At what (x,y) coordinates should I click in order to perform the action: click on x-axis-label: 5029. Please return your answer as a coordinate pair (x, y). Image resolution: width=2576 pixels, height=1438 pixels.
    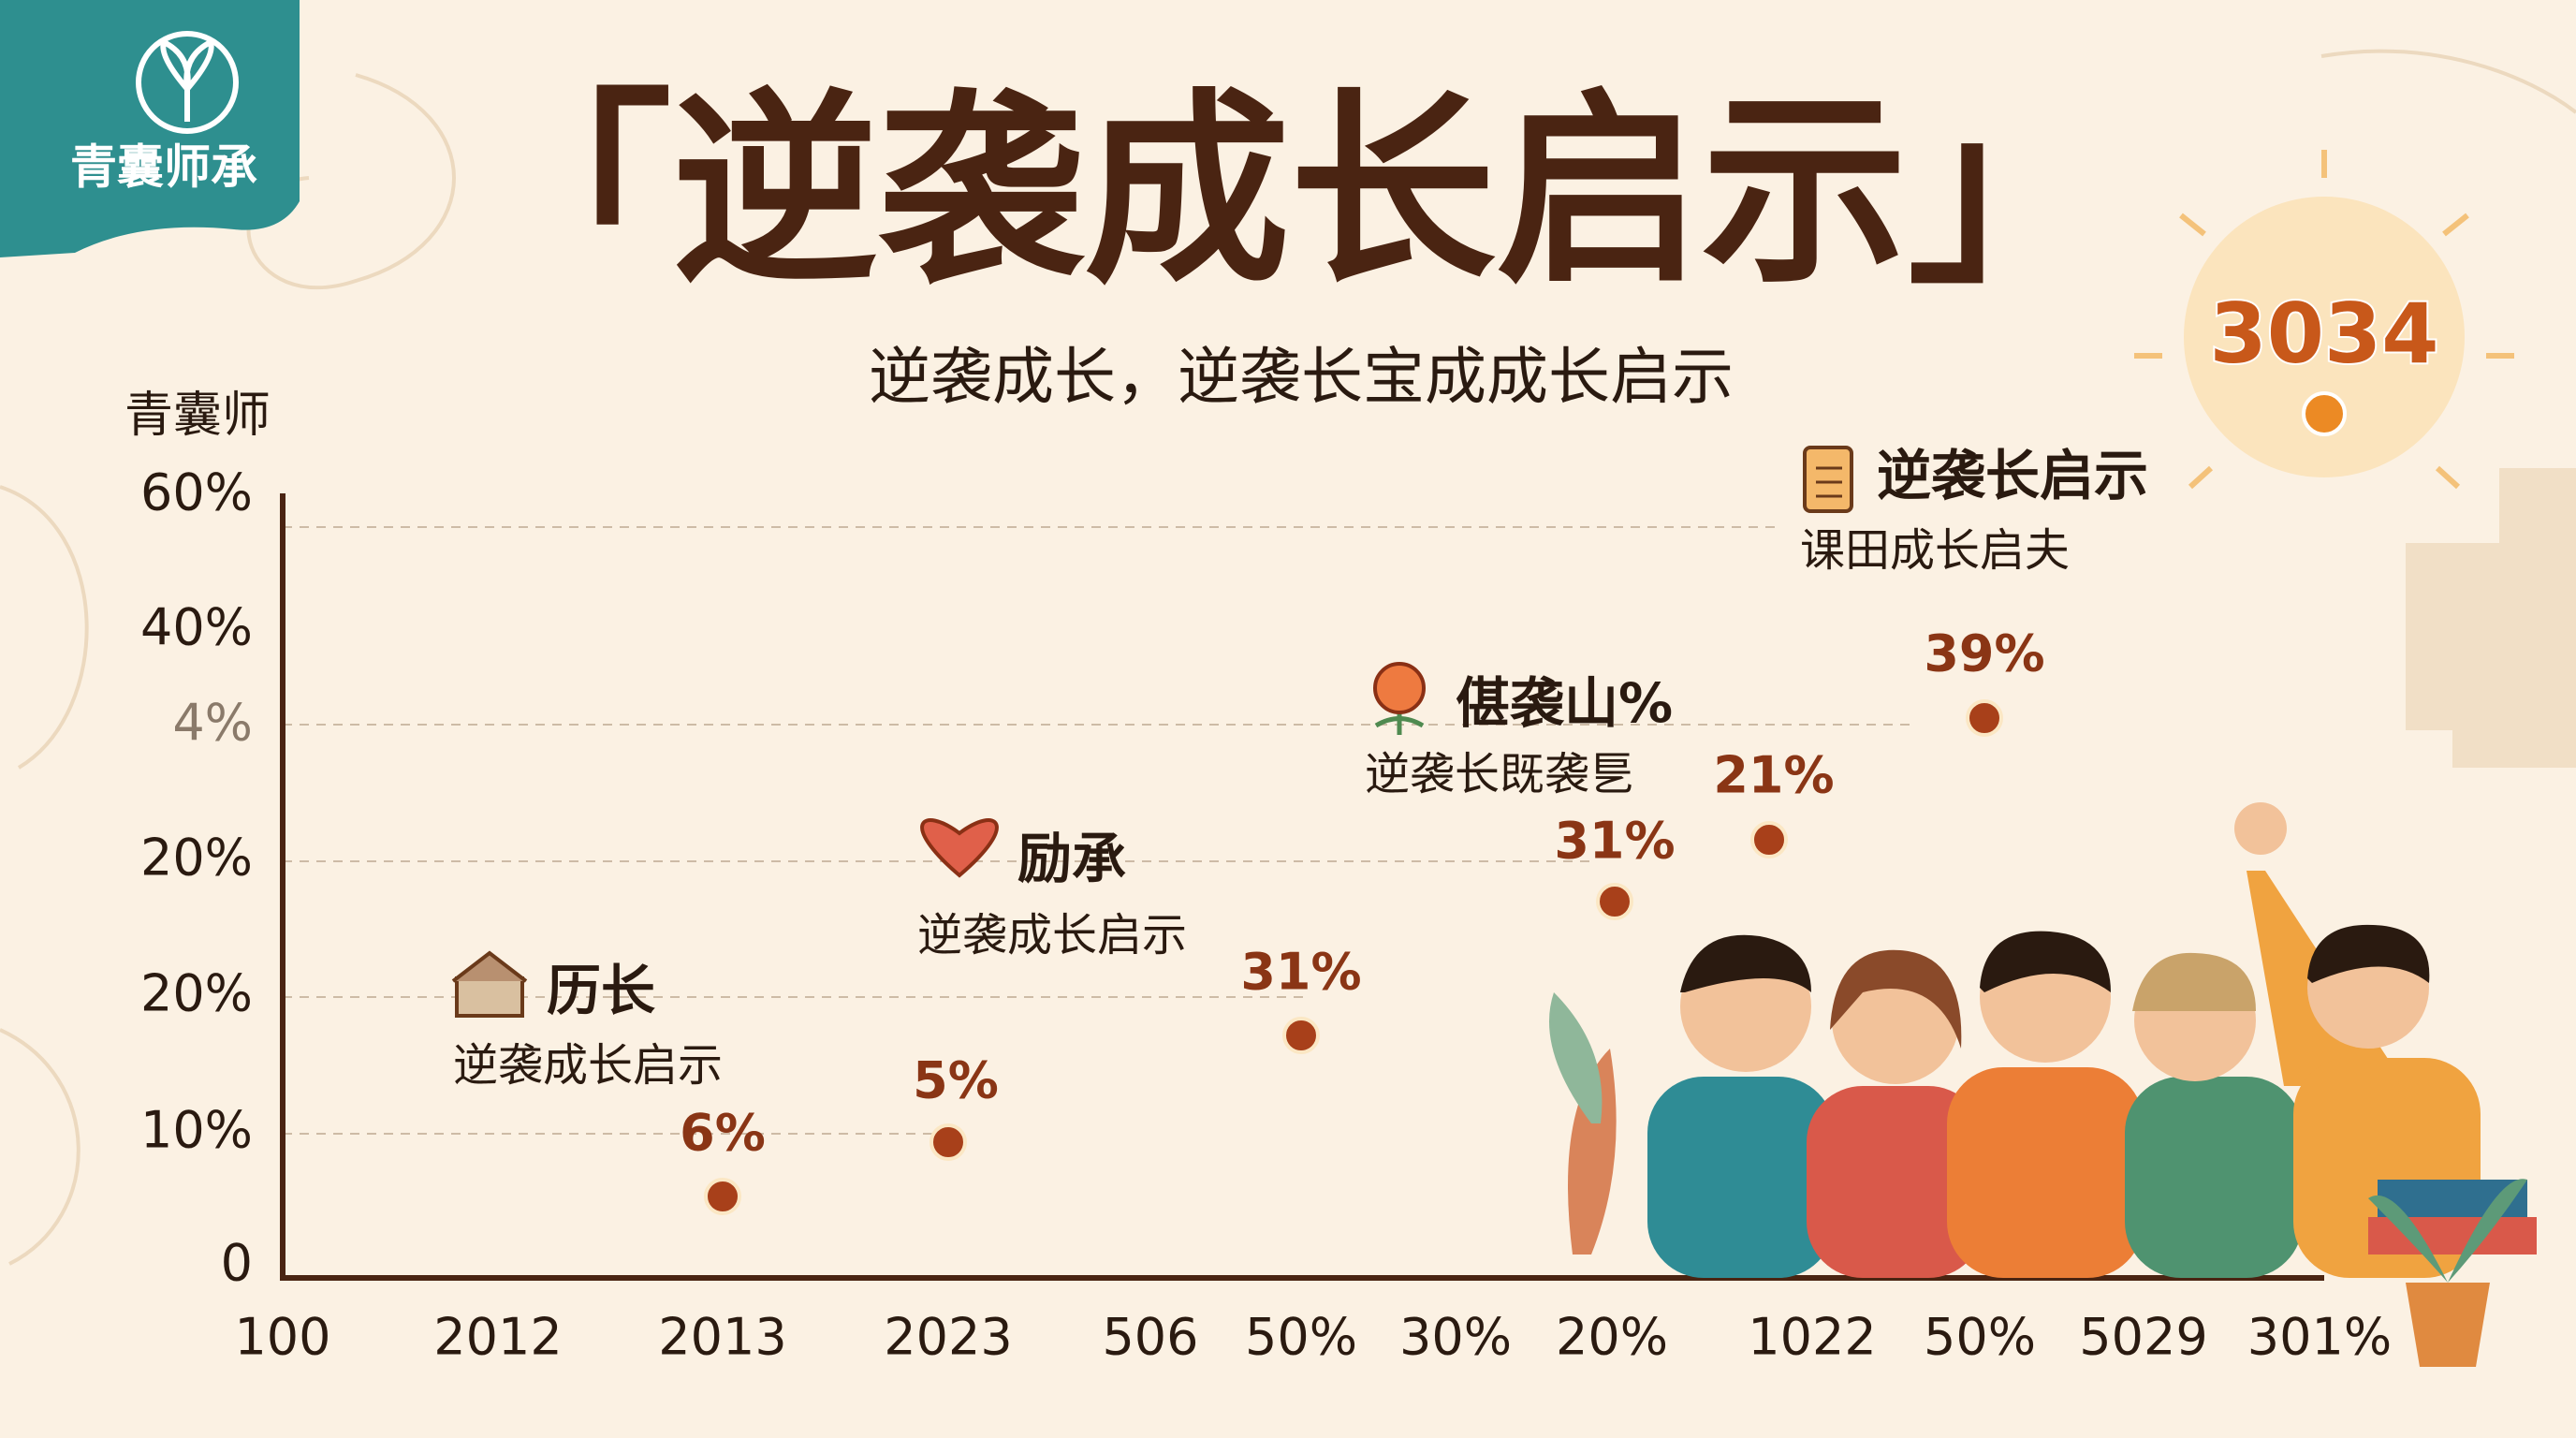
    Looking at the image, I should click on (2143, 1337).